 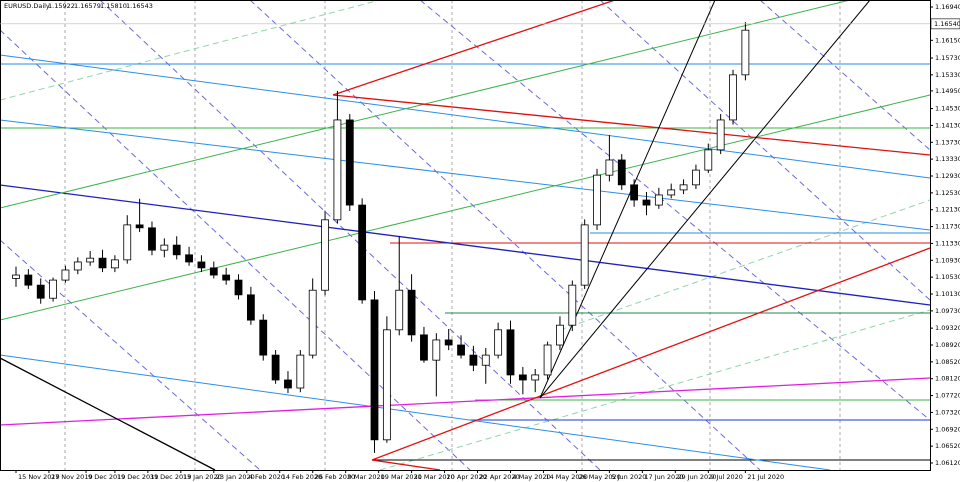 What do you see at coordinates (235, 477) in the screenshot?
I see `x-tick-label: 23 Jan 2020` at bounding box center [235, 477].